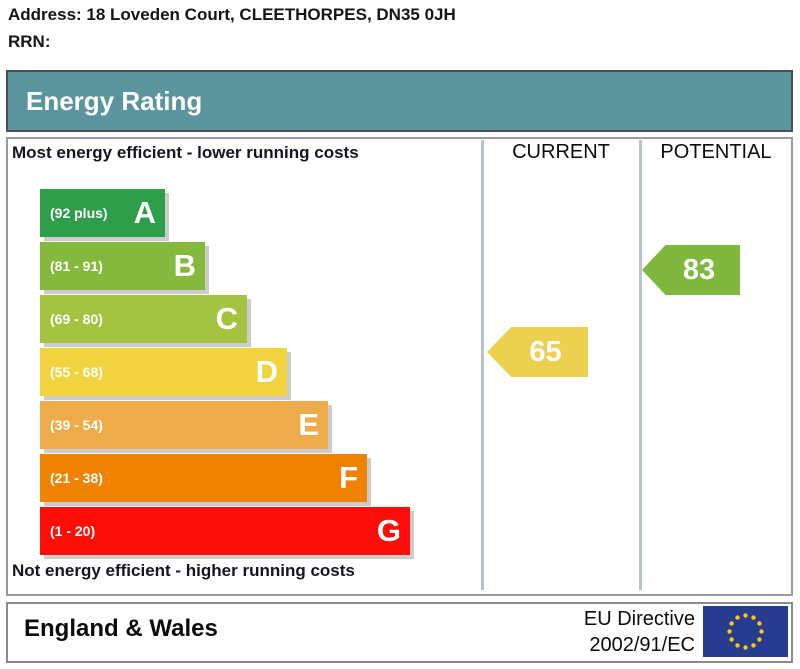 This screenshot has width=800, height=669. Describe the element at coordinates (76, 266) in the screenshot. I see `band-b-range: (81 - 91)` at that location.